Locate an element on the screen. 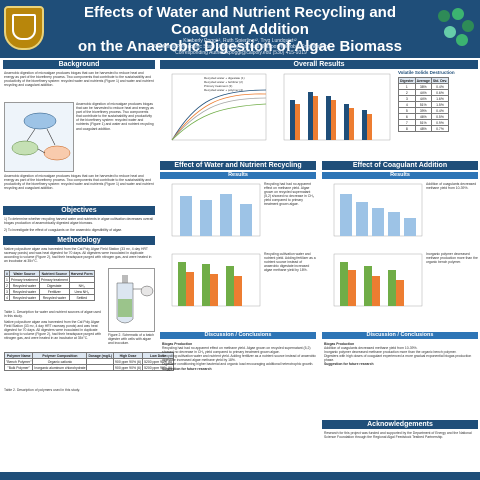  cumulative-methane-svg is located at coordinates (219, 107).